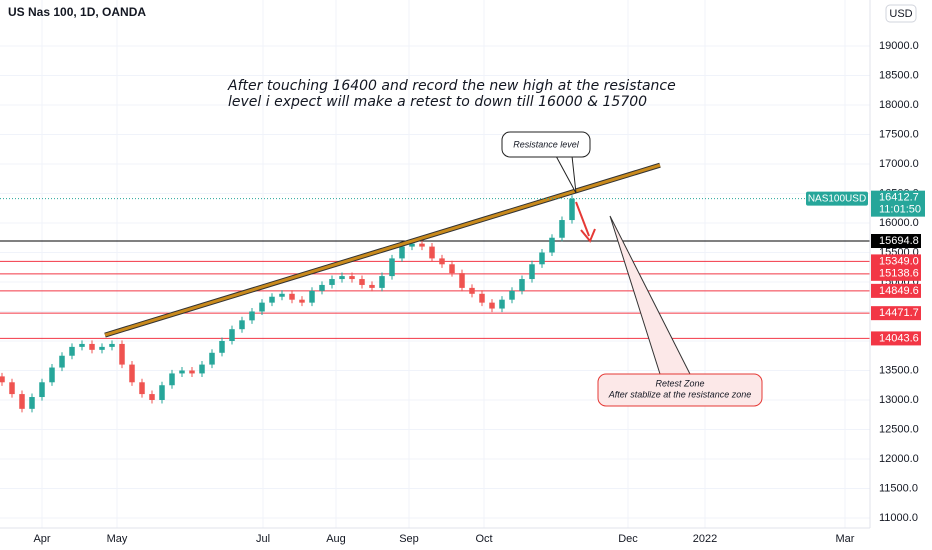 Image resolution: width=932 pixels, height=550 pixels. What do you see at coordinates (899, 338) in the screenshot?
I see `level-label: 14043.6` at bounding box center [899, 338].